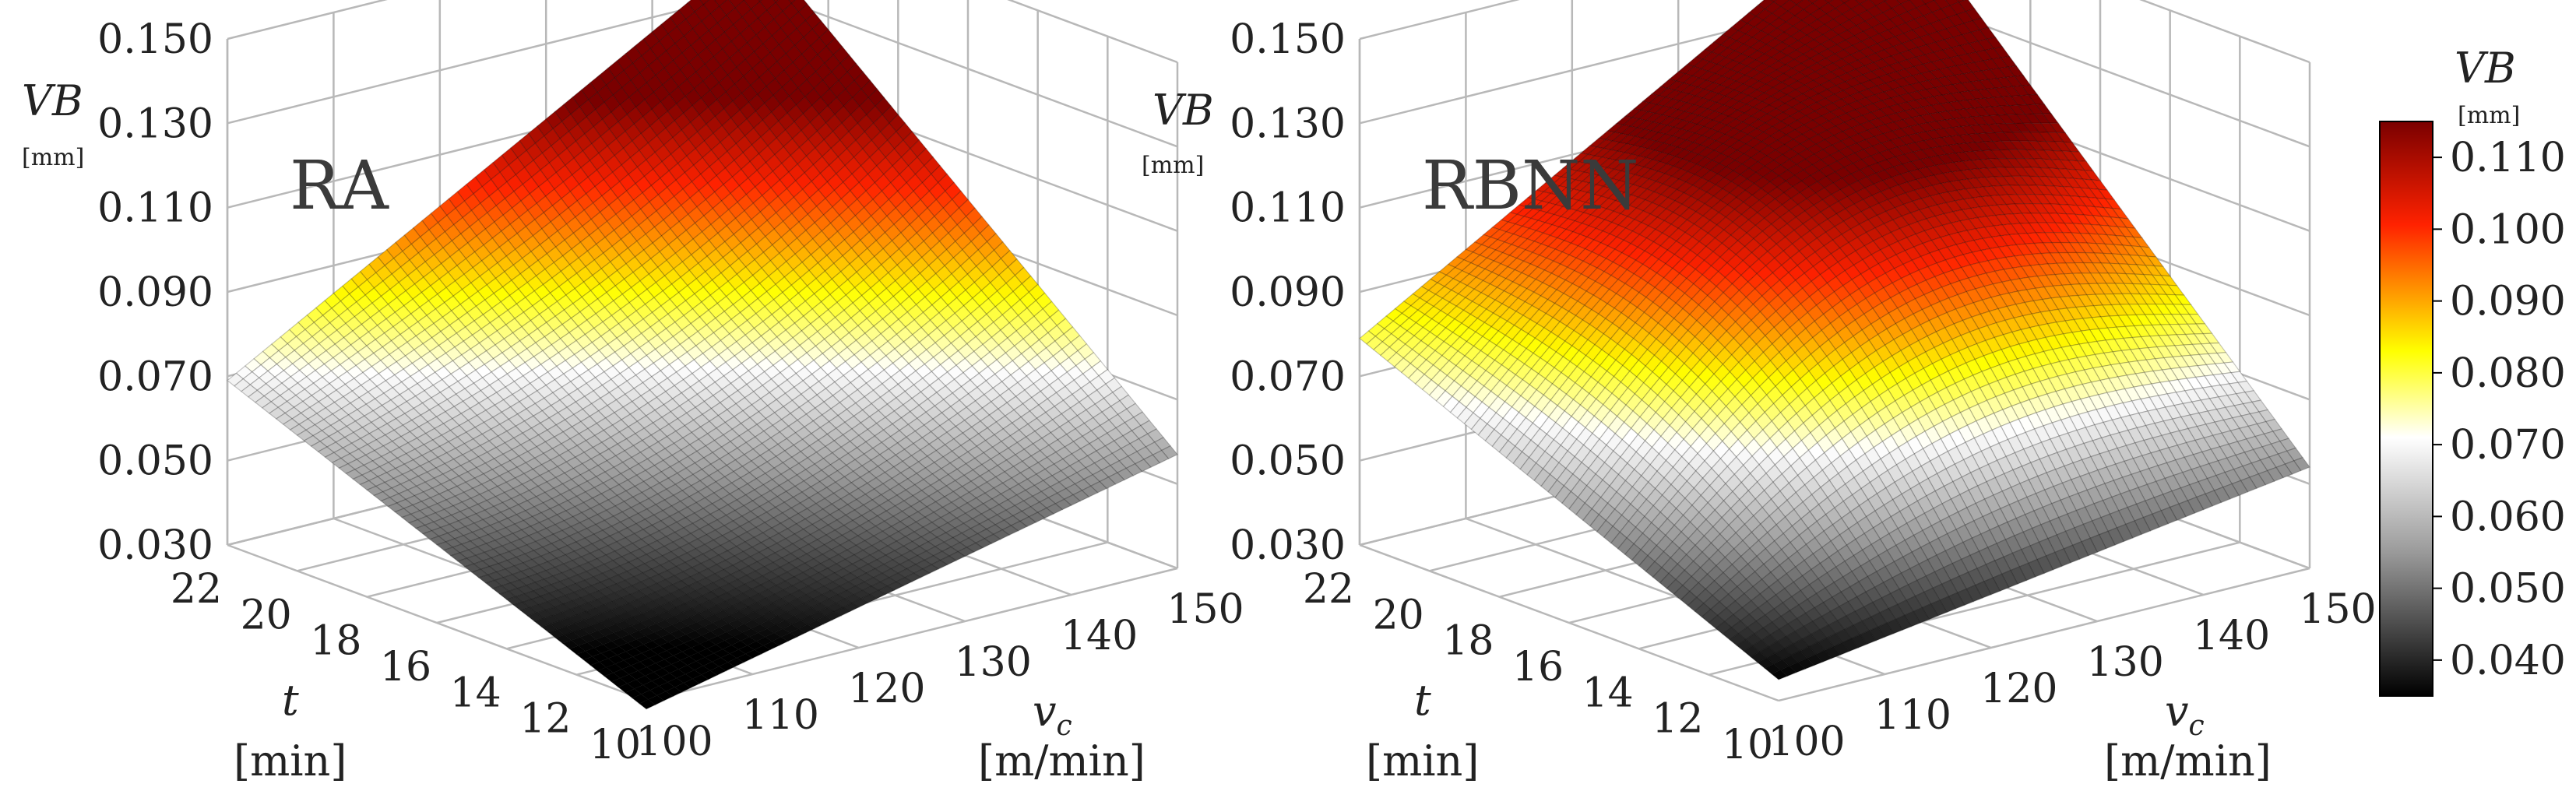 This screenshot has height=812, width=2576. I want to click on x-axis-label-ra: t, so click(290, 700).